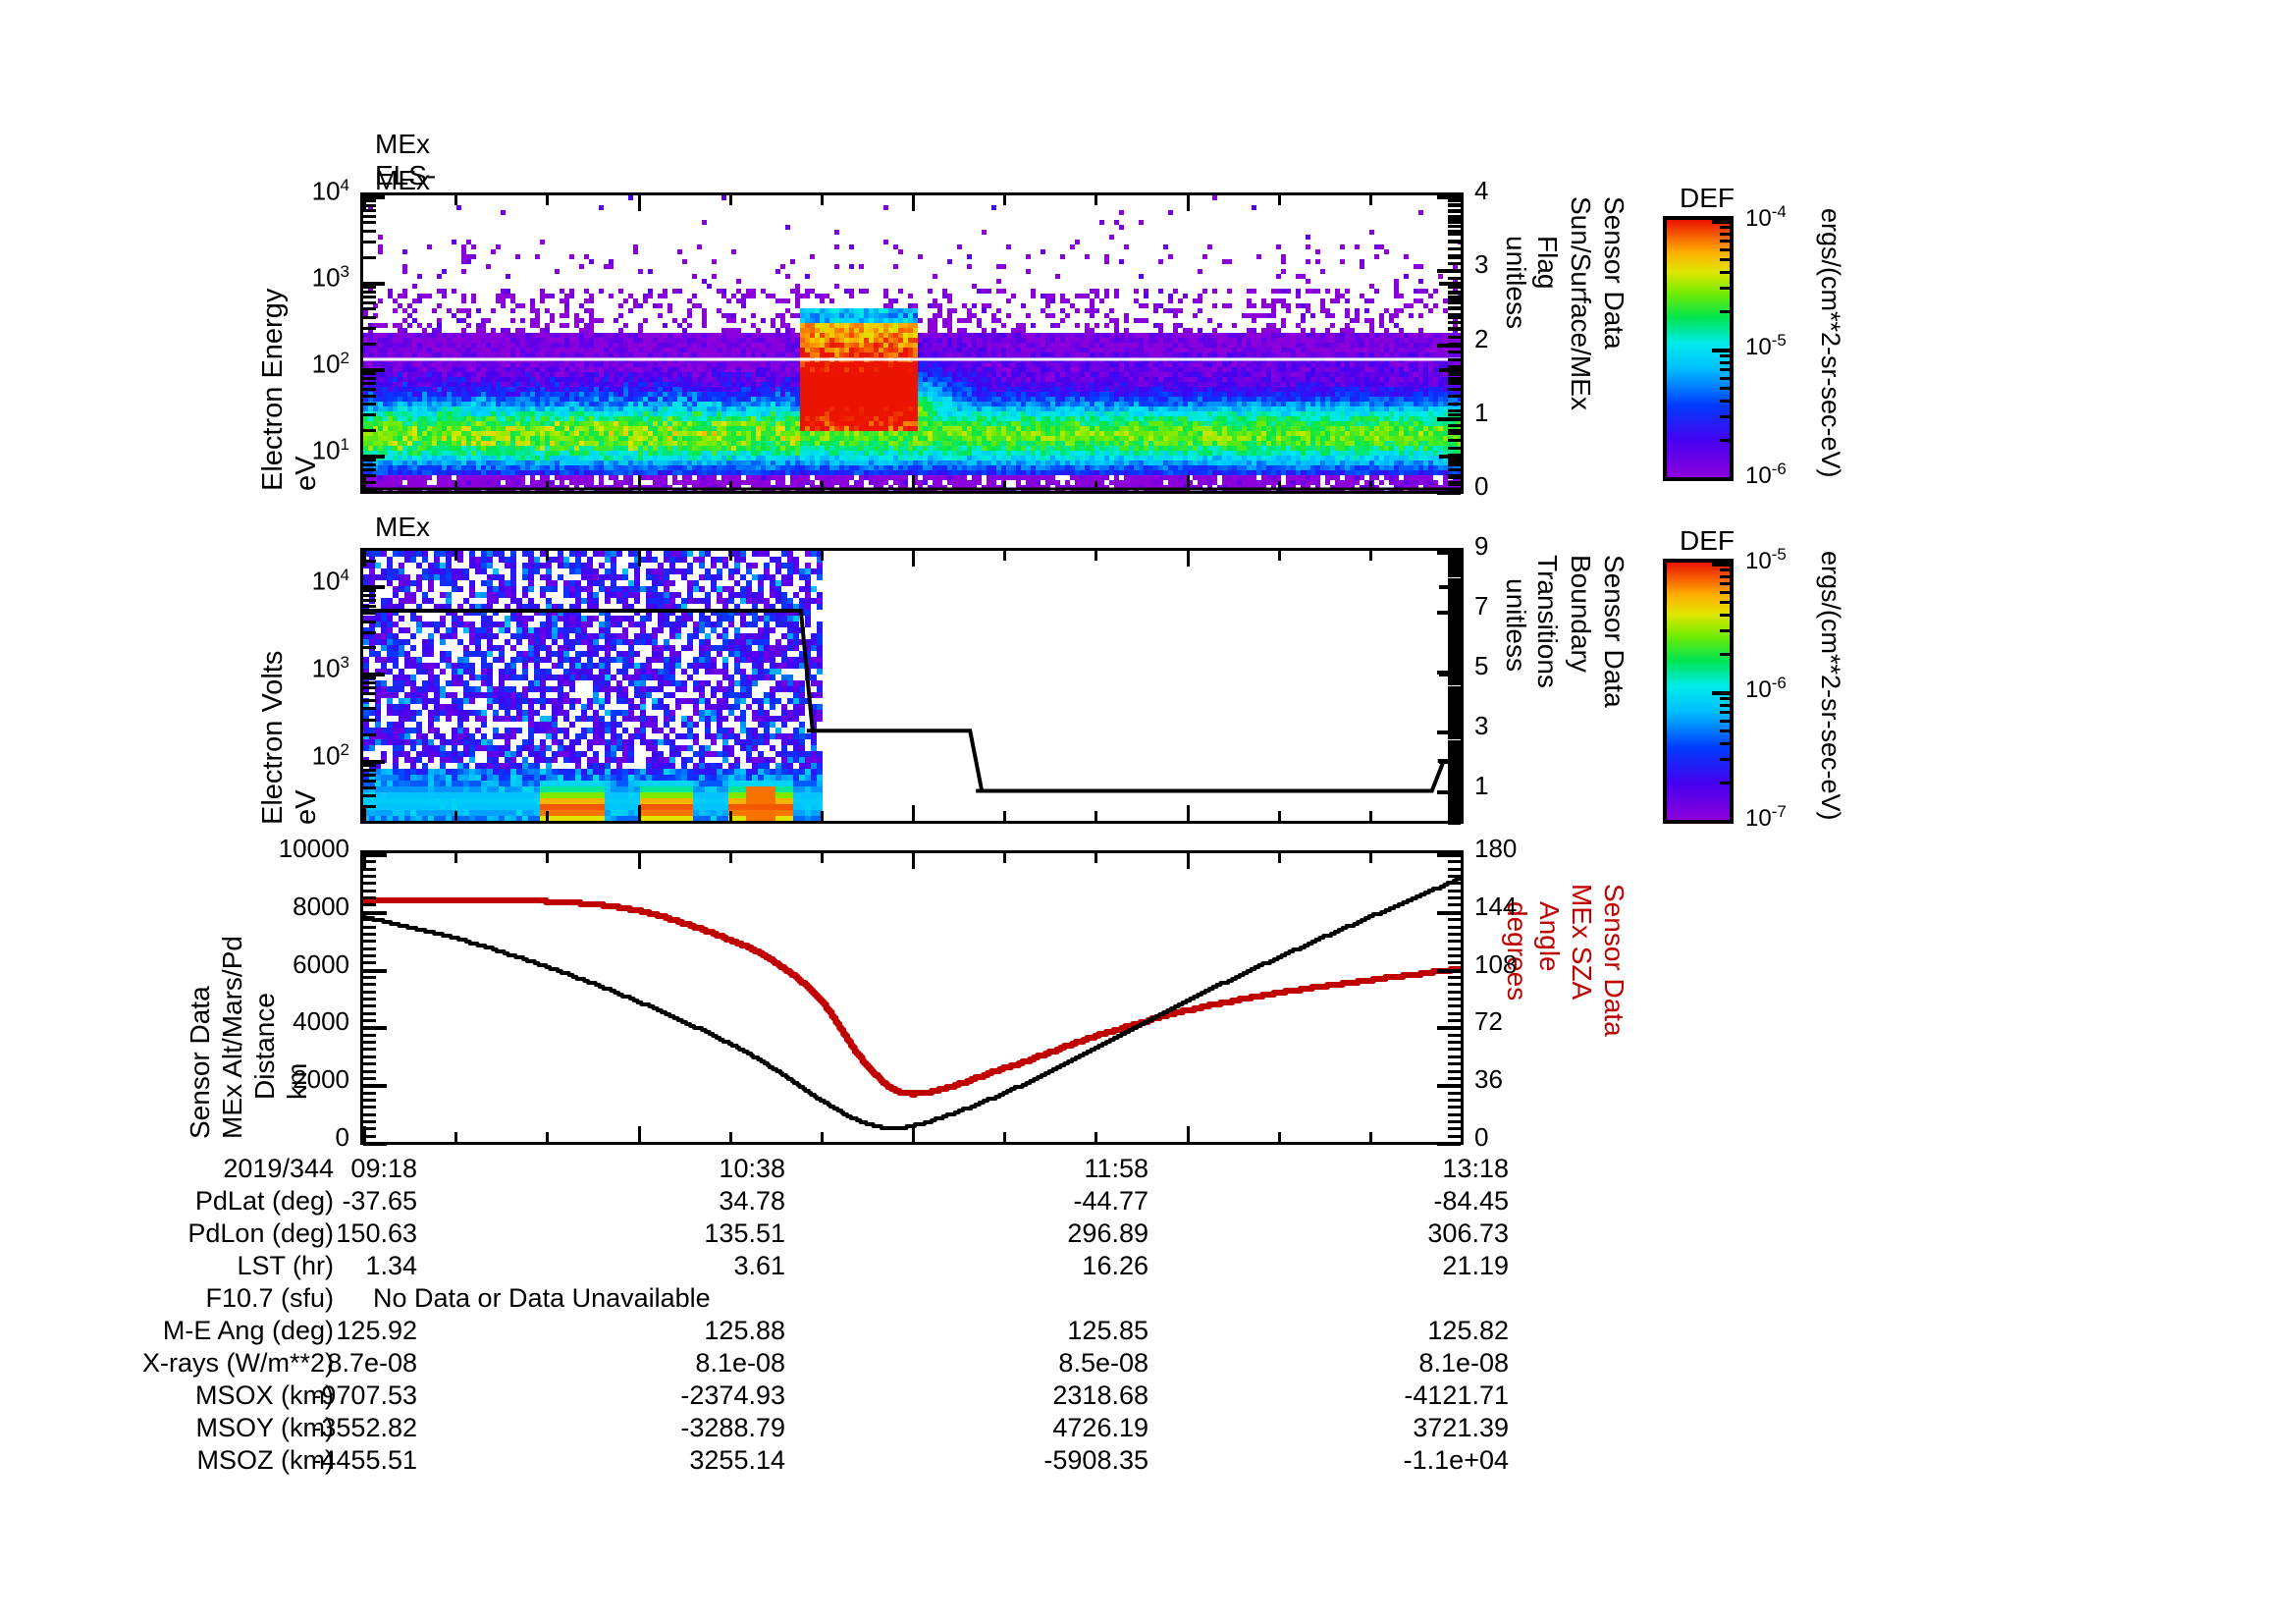 This screenshot has height=1623, width=2296. What do you see at coordinates (273, 737) in the screenshot?
I see `ima-left-axis-label-line1: Electron Volts` at bounding box center [273, 737].